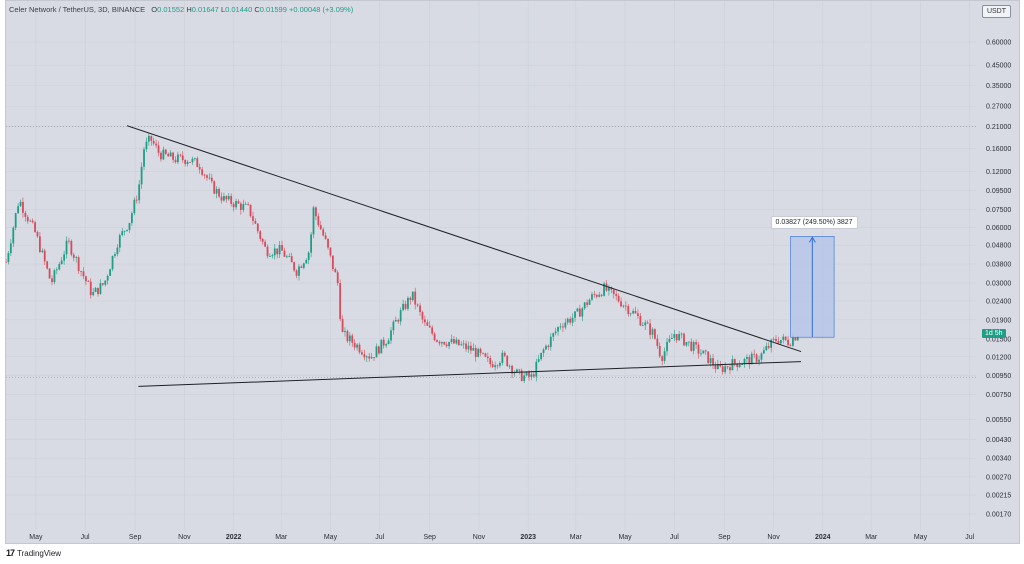  Describe the element at coordinates (998, 210) in the screenshot. I see `y-tick-label: 0.07500` at that location.